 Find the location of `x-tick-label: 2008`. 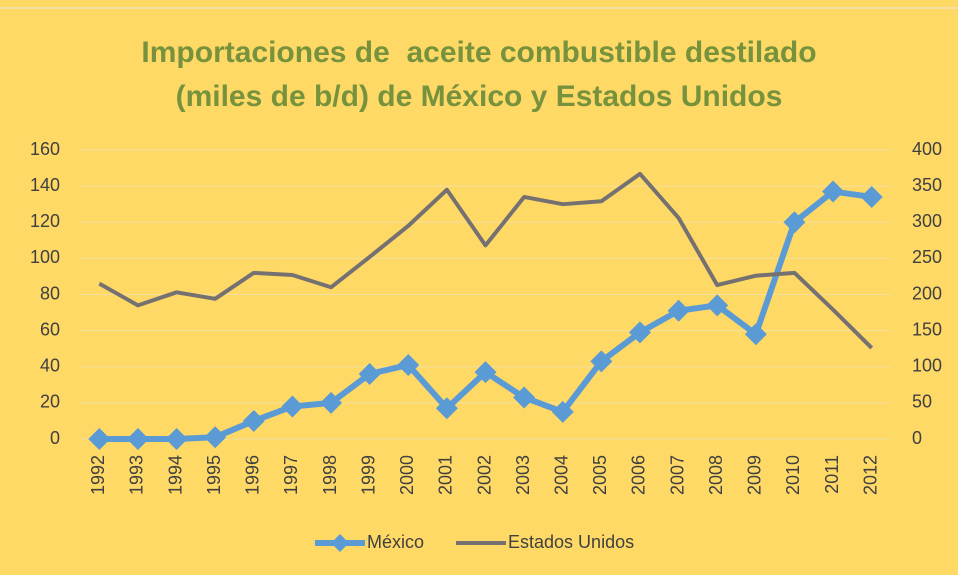

x-tick-label: 2008 is located at coordinates (716, 475).